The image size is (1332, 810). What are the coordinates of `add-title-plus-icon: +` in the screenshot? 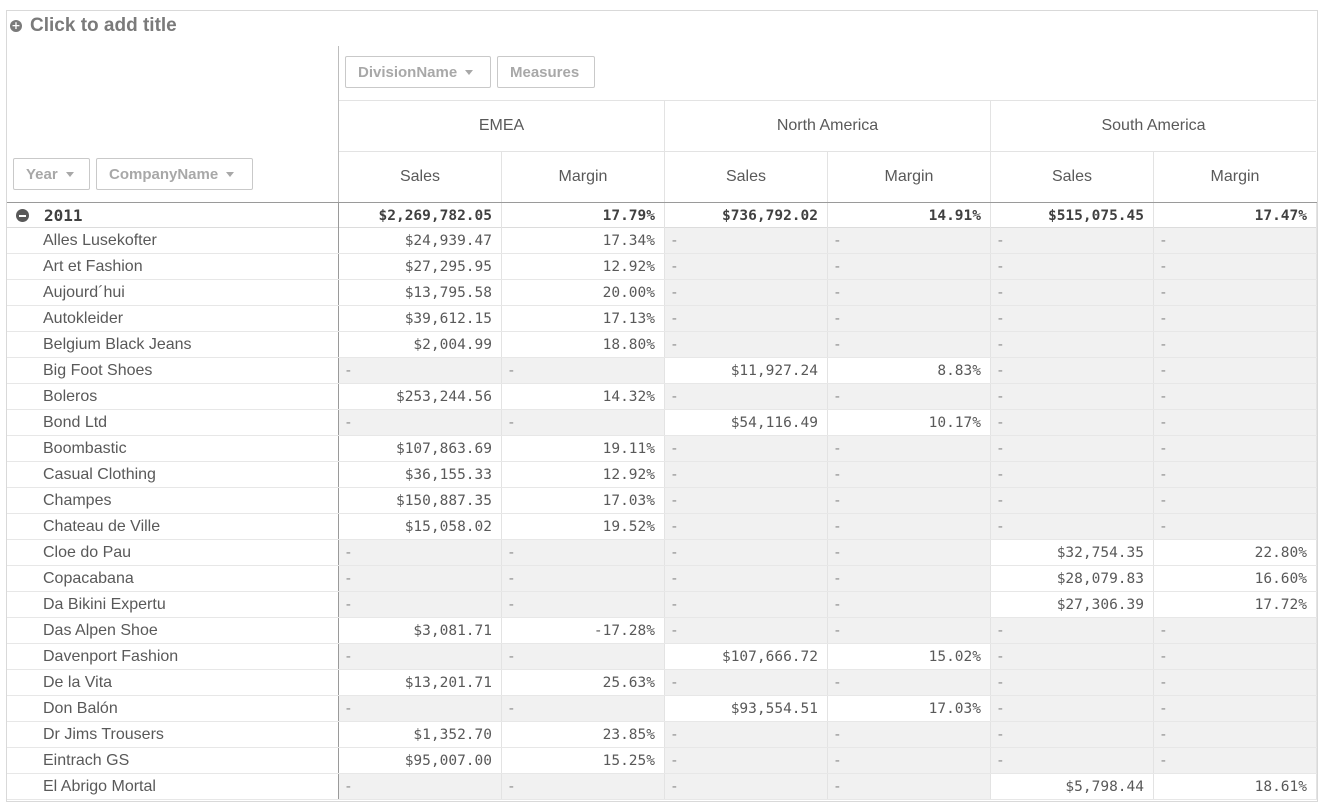 It's located at (16, 25).